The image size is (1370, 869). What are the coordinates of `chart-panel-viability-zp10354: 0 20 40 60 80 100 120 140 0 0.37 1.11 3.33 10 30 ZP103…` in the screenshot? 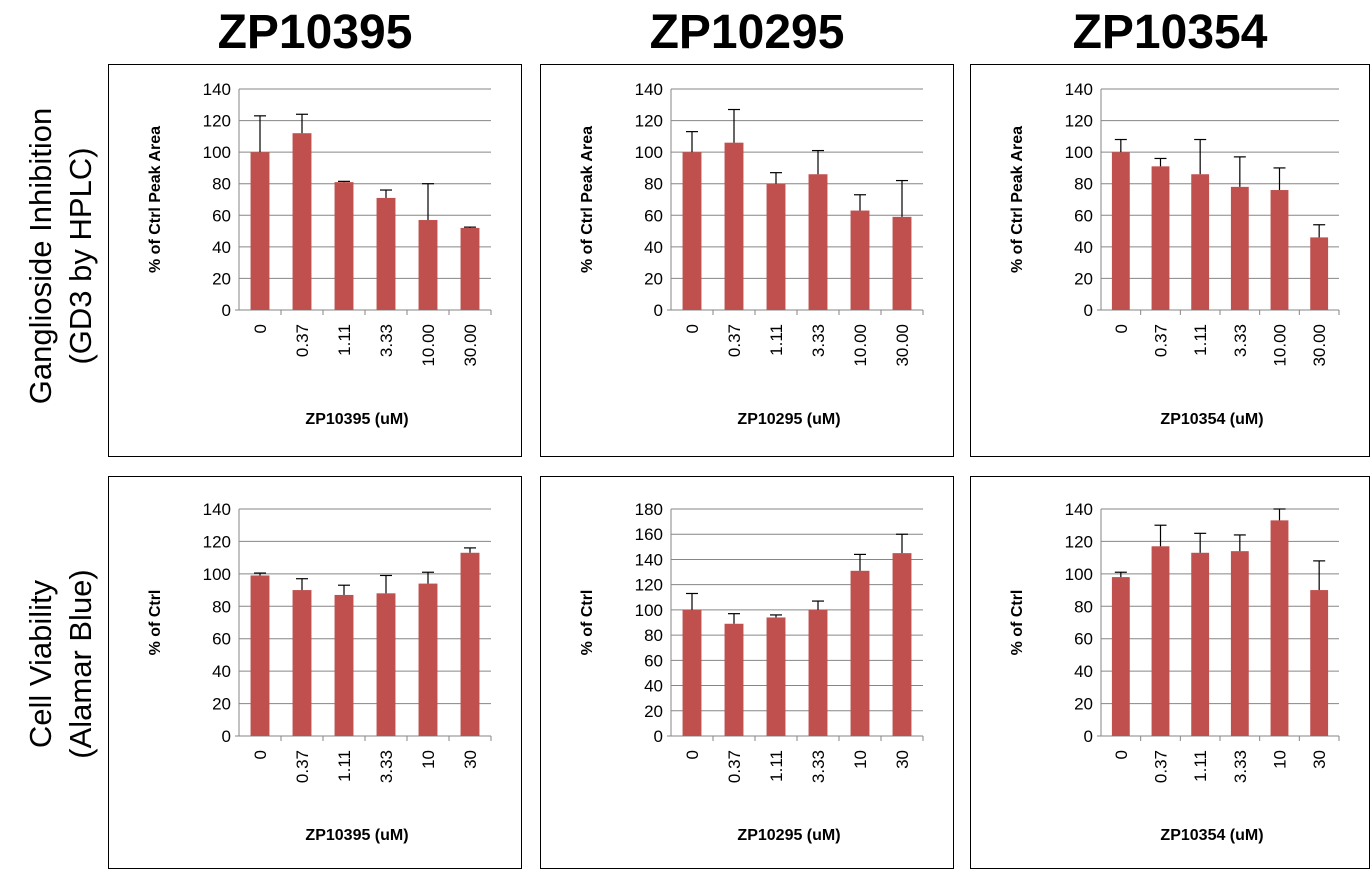 It's located at (1170, 672).